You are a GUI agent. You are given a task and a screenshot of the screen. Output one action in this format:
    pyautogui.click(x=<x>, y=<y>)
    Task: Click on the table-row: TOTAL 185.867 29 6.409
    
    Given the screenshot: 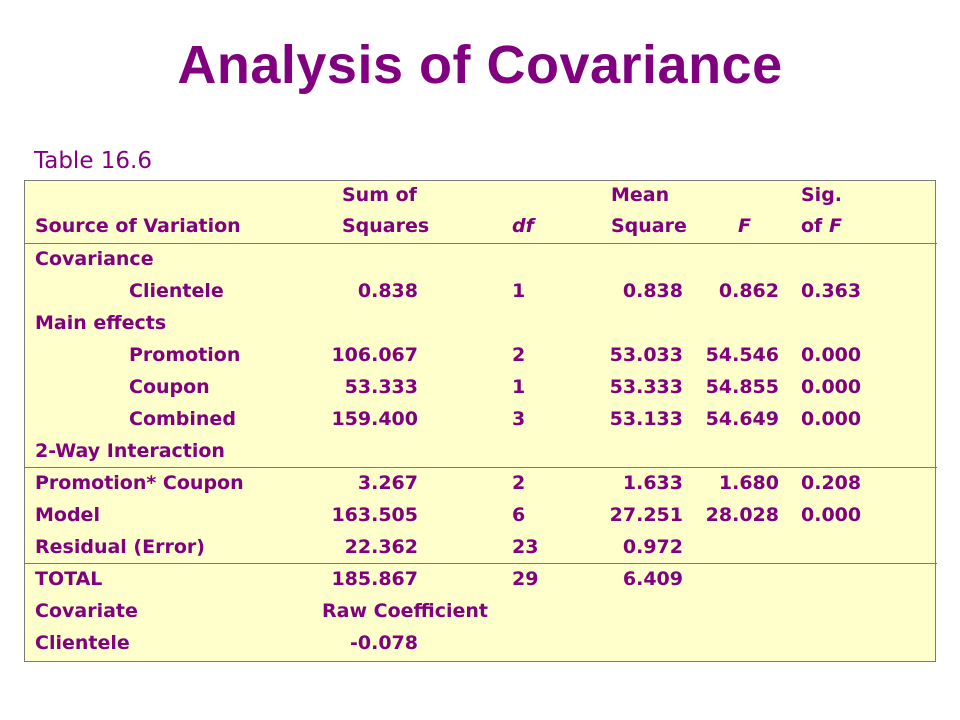 What is the action you would take?
    pyautogui.click(x=481, y=580)
    